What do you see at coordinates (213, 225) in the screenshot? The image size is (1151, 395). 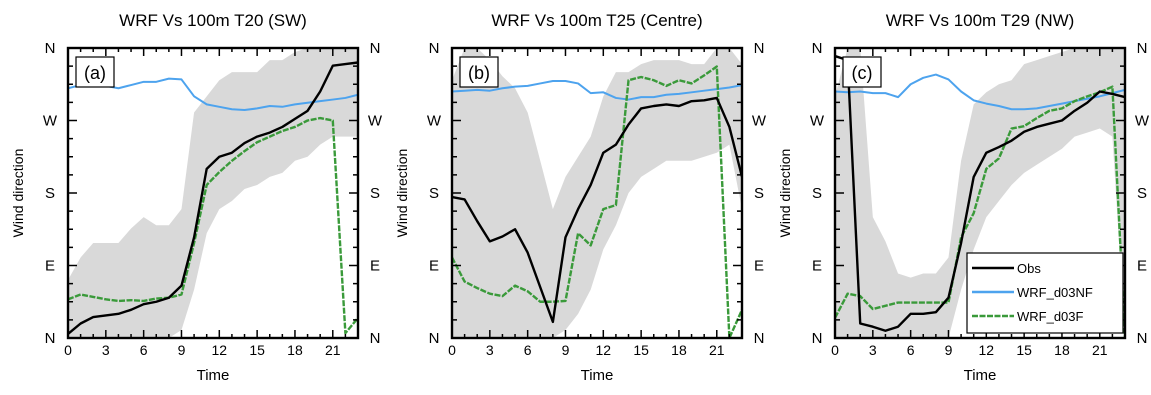 I see `series-line-wrf-d03f` at bounding box center [213, 225].